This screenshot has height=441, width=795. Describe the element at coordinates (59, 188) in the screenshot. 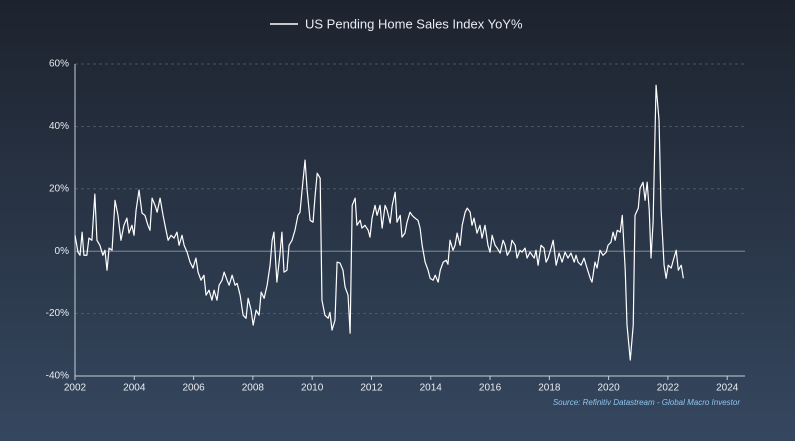

I see `y-tick-label: 20%` at that location.